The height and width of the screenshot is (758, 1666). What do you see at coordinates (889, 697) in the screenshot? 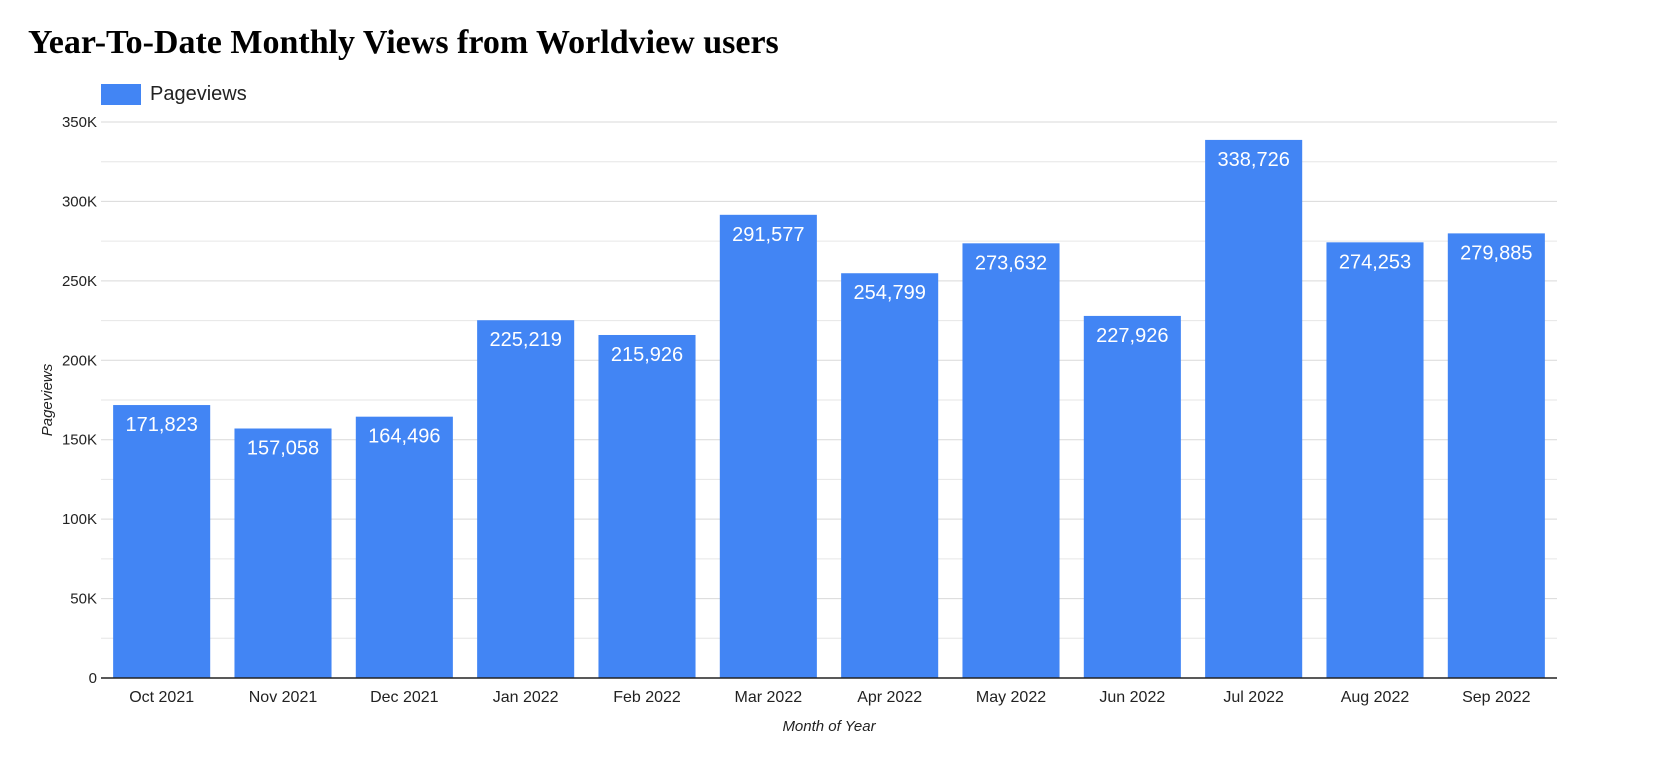
I see `x-tick-label: Apr 2022` at bounding box center [889, 697].